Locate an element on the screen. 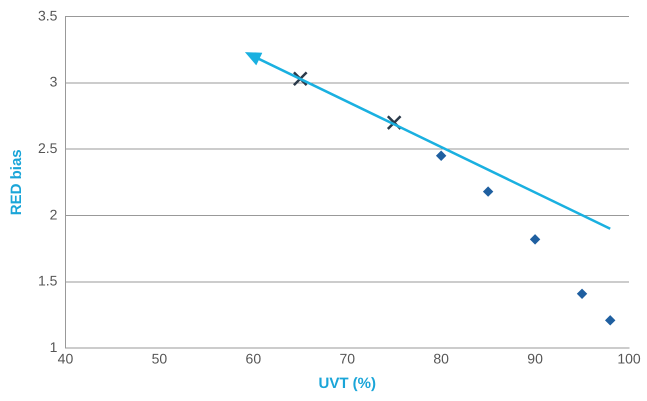 The height and width of the screenshot is (401, 647). y-tick-label: 1.5 is located at coordinates (48, 280).